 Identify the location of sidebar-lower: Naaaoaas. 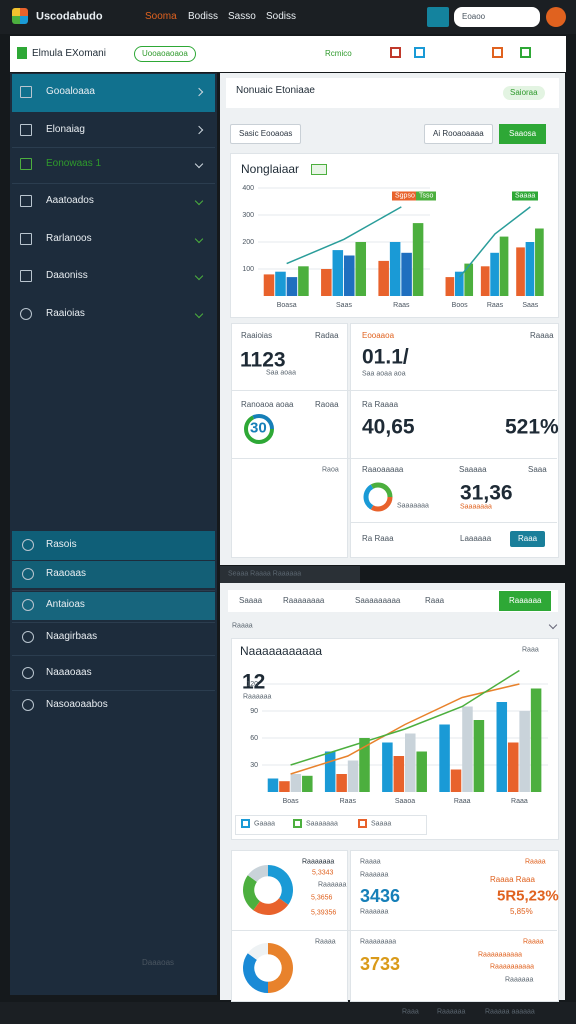
(69, 672).